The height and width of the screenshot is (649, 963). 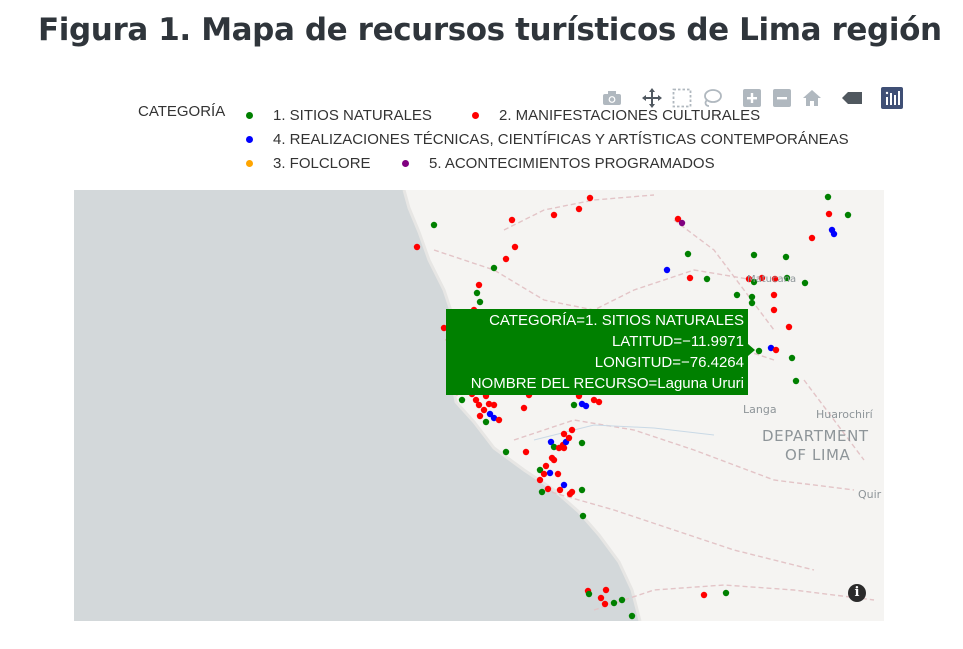 I want to click on lasso-select-icon, so click(x=712, y=98).